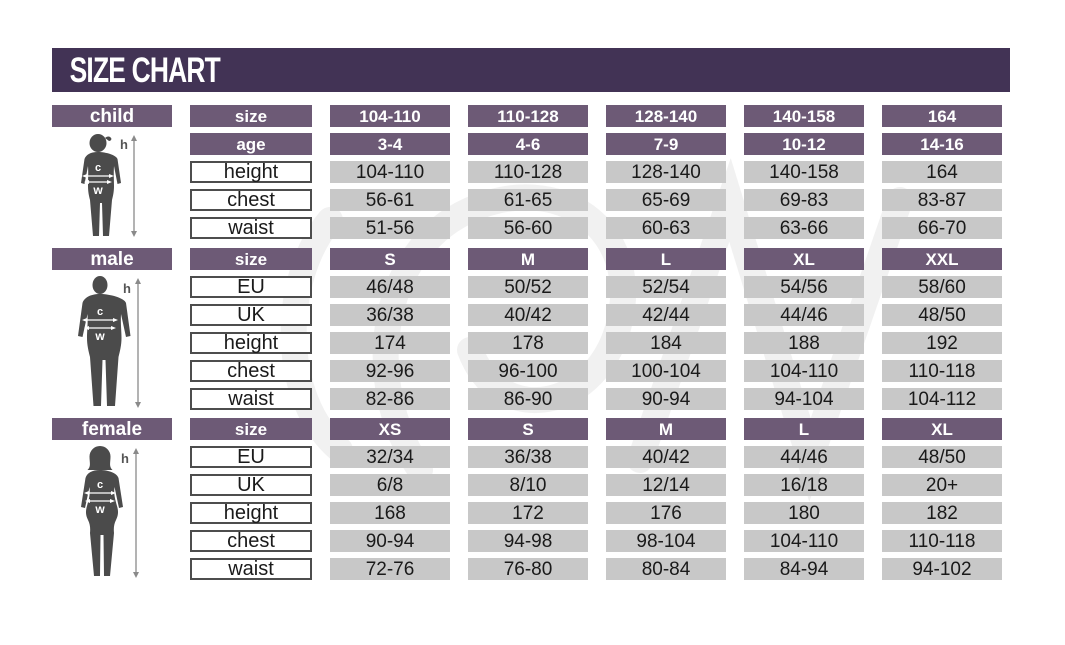  What do you see at coordinates (528, 485) in the screenshot?
I see `value-cell: 8/10` at bounding box center [528, 485].